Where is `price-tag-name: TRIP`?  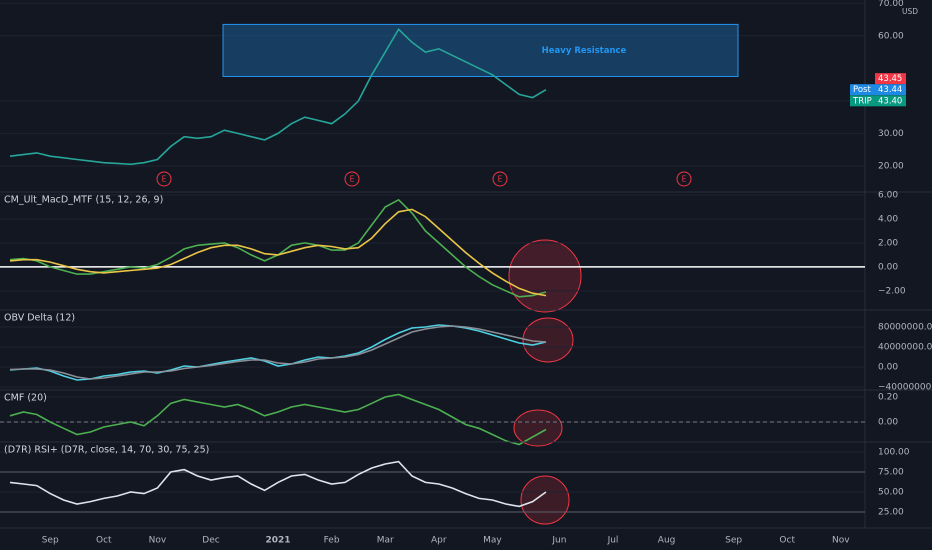 price-tag-name: TRIP is located at coordinates (862, 101).